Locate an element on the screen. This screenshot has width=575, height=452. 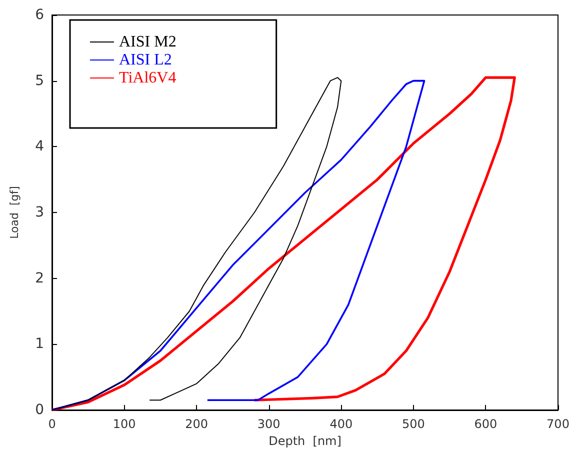
y-tick-label: 1 is located at coordinates (39, 344).